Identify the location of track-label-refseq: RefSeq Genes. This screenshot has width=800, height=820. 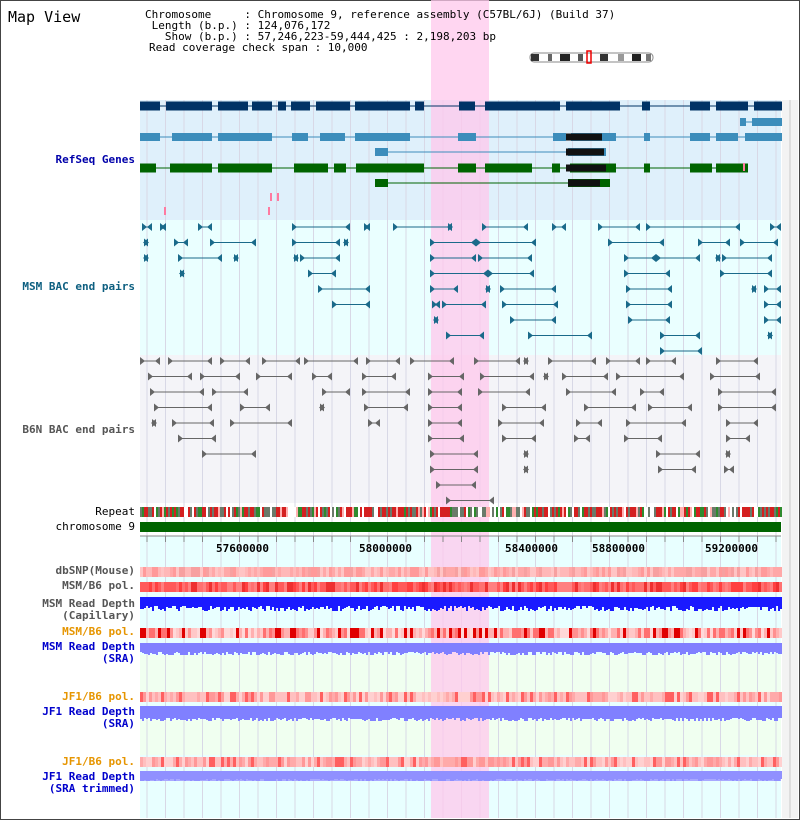
(95, 159).